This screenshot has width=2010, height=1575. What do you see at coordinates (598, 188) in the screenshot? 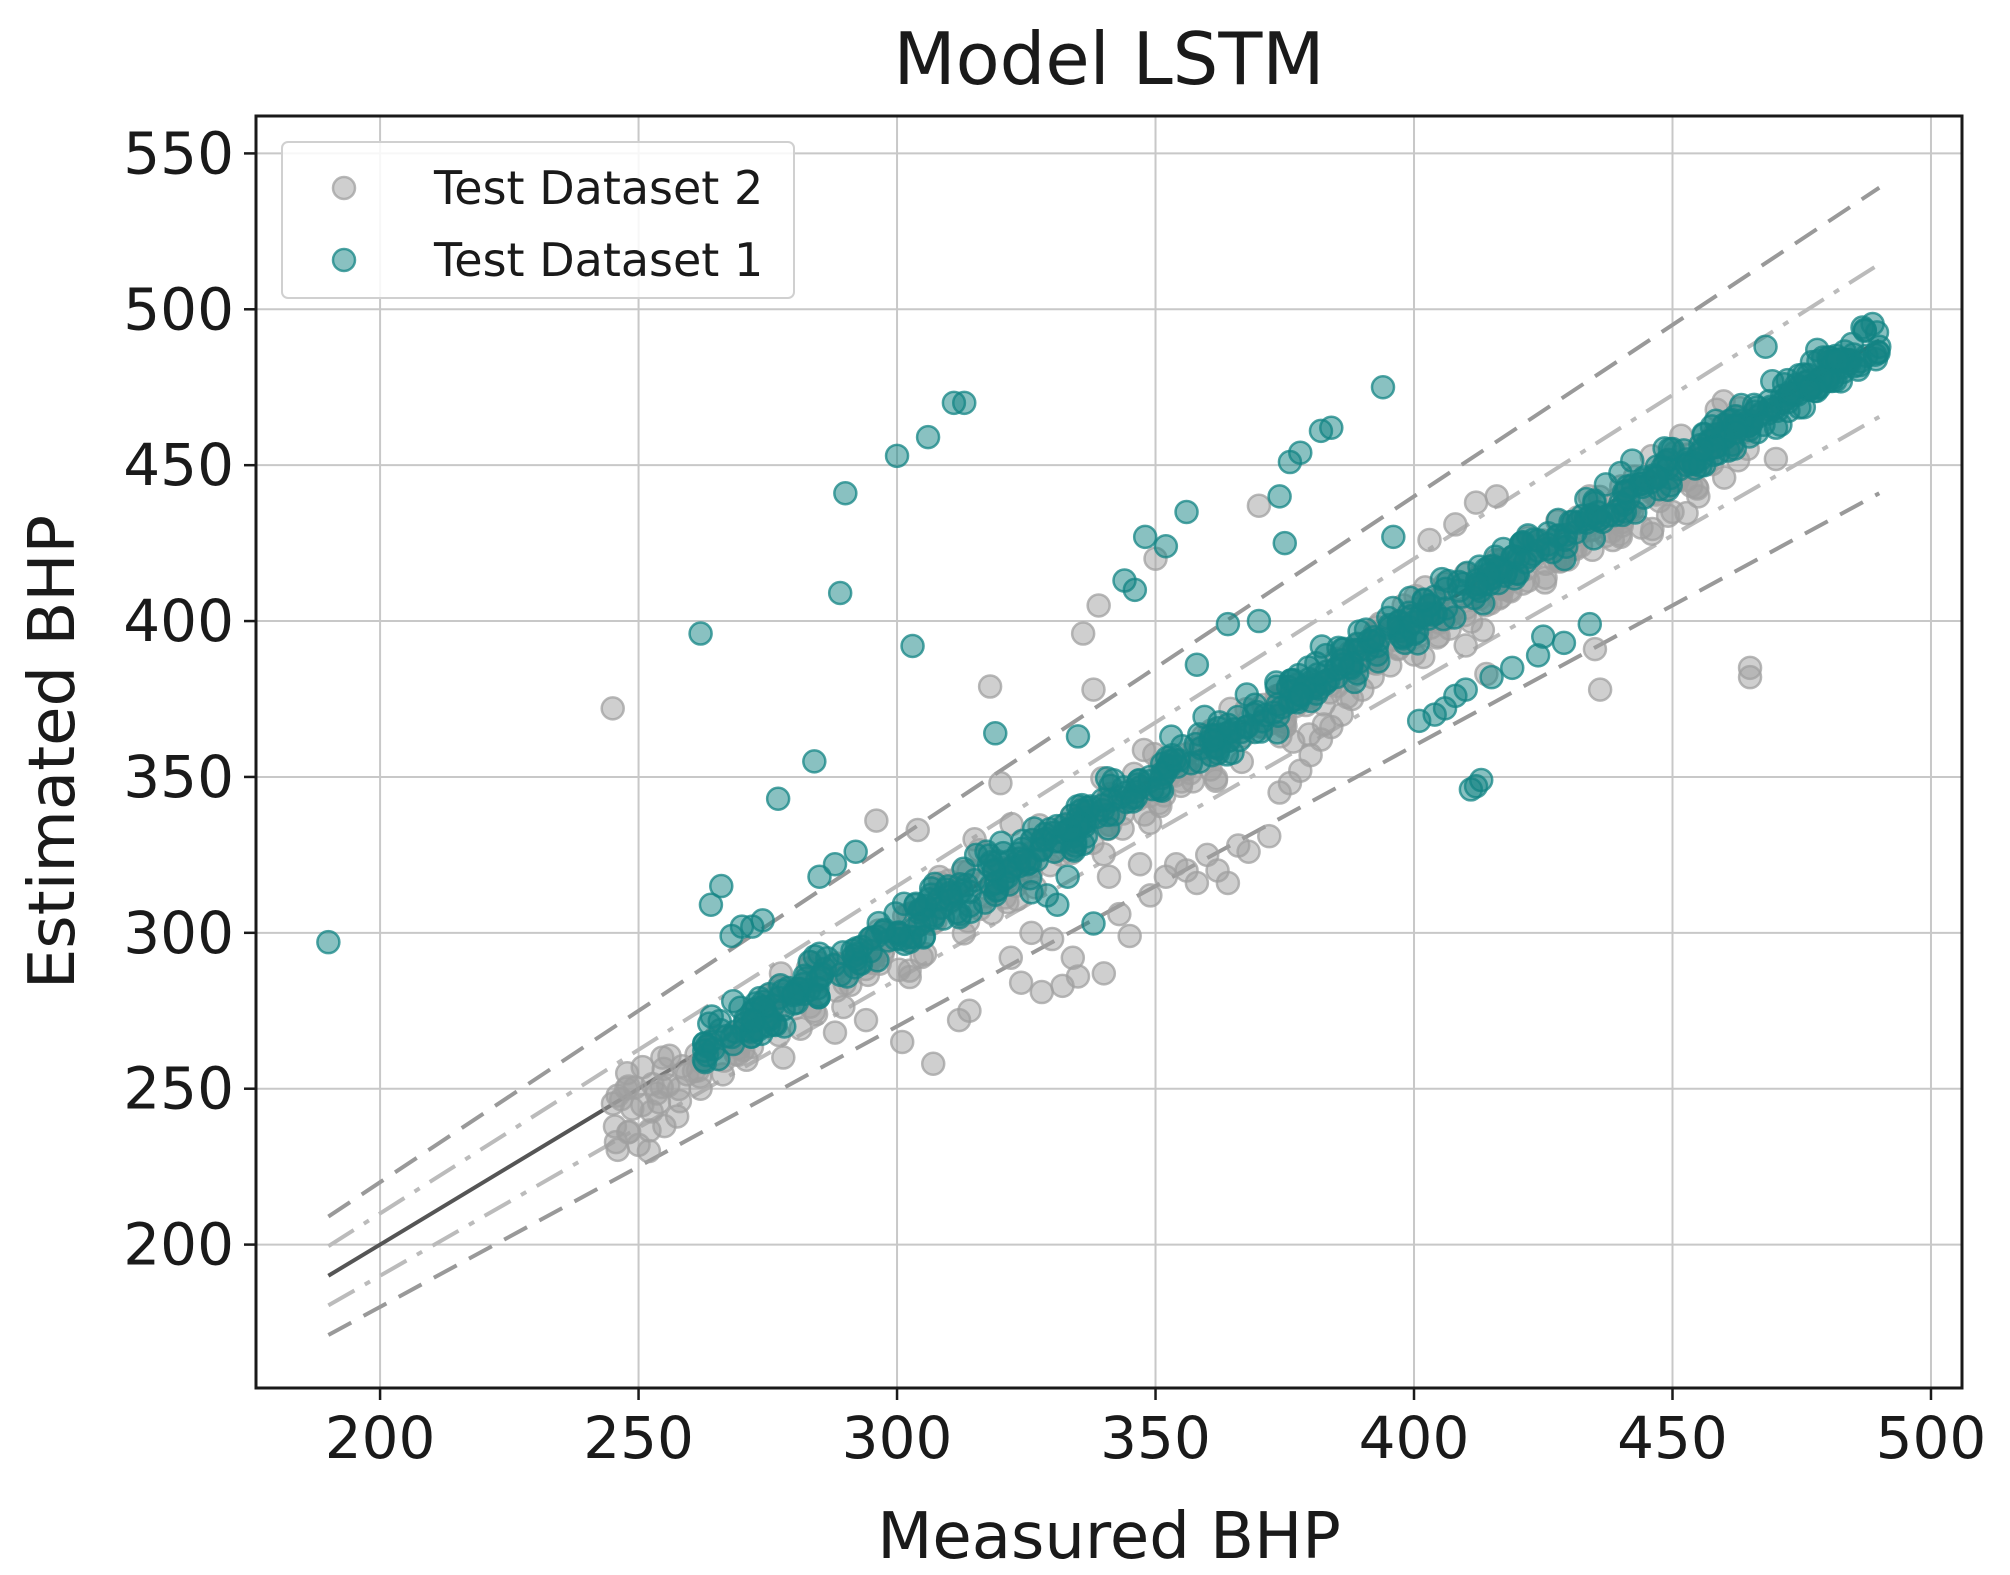
I see `legend-label-test-dataset-2: Test Dataset 2` at bounding box center [598, 188].